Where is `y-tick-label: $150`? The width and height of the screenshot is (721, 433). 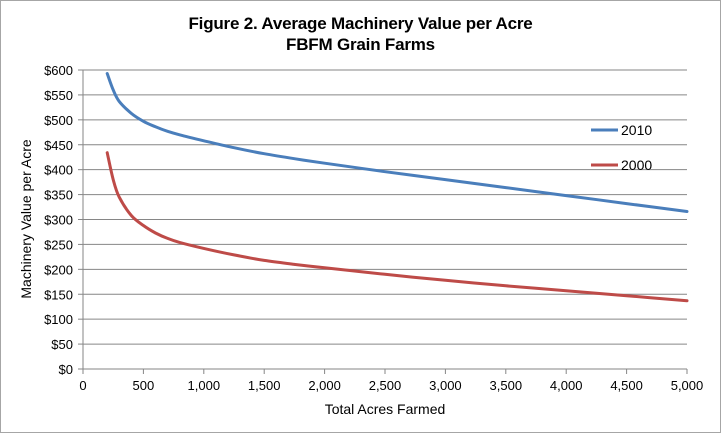 y-tick-label: $150 is located at coordinates (58, 294).